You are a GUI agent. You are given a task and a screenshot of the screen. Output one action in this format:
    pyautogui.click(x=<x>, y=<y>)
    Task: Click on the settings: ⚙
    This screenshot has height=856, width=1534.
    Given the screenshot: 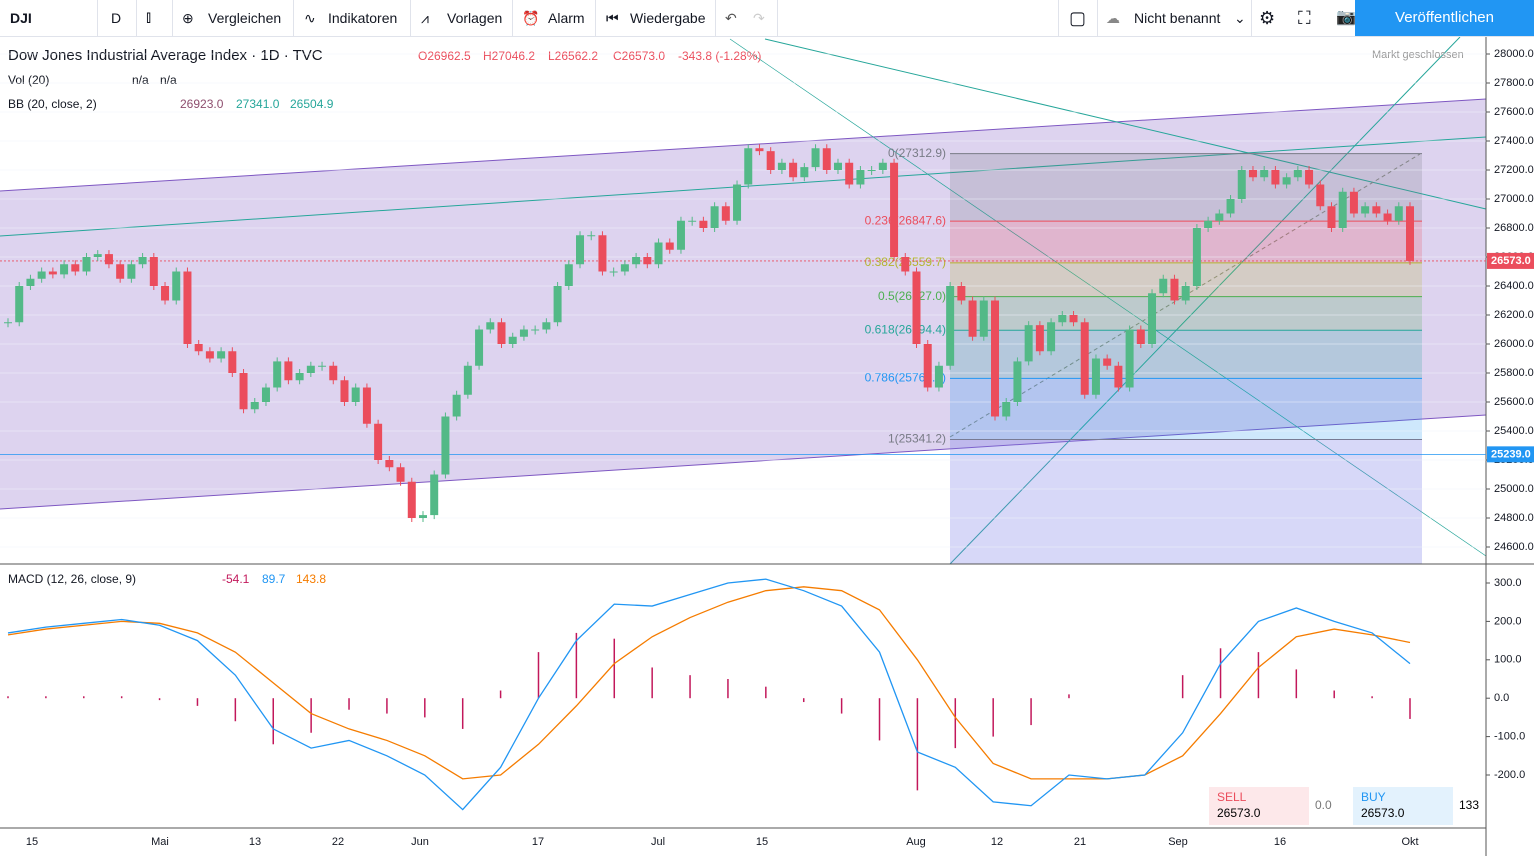 What is the action you would take?
    pyautogui.click(x=1267, y=18)
    